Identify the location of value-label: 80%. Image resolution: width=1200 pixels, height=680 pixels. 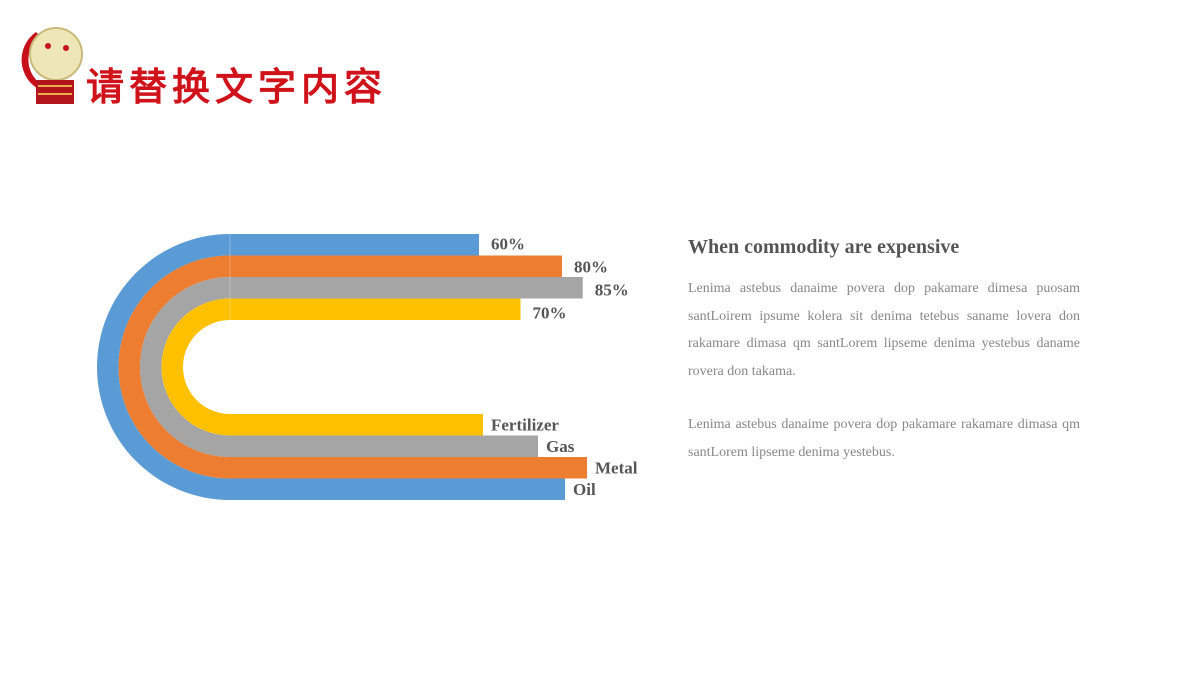
(591, 267).